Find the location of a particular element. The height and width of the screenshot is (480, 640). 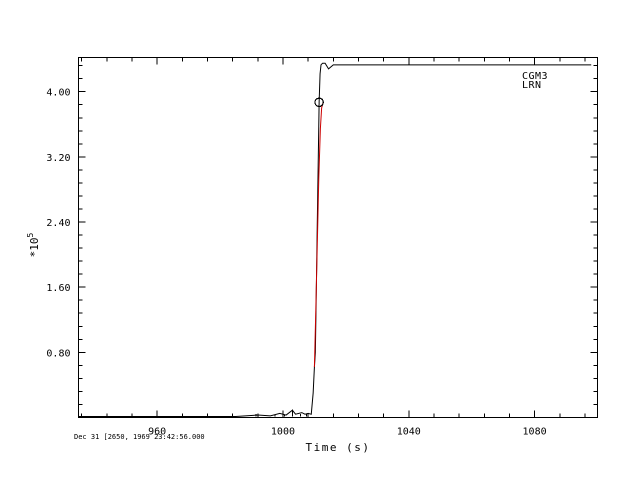

y-axis-title: *105 is located at coordinates (33, 244).